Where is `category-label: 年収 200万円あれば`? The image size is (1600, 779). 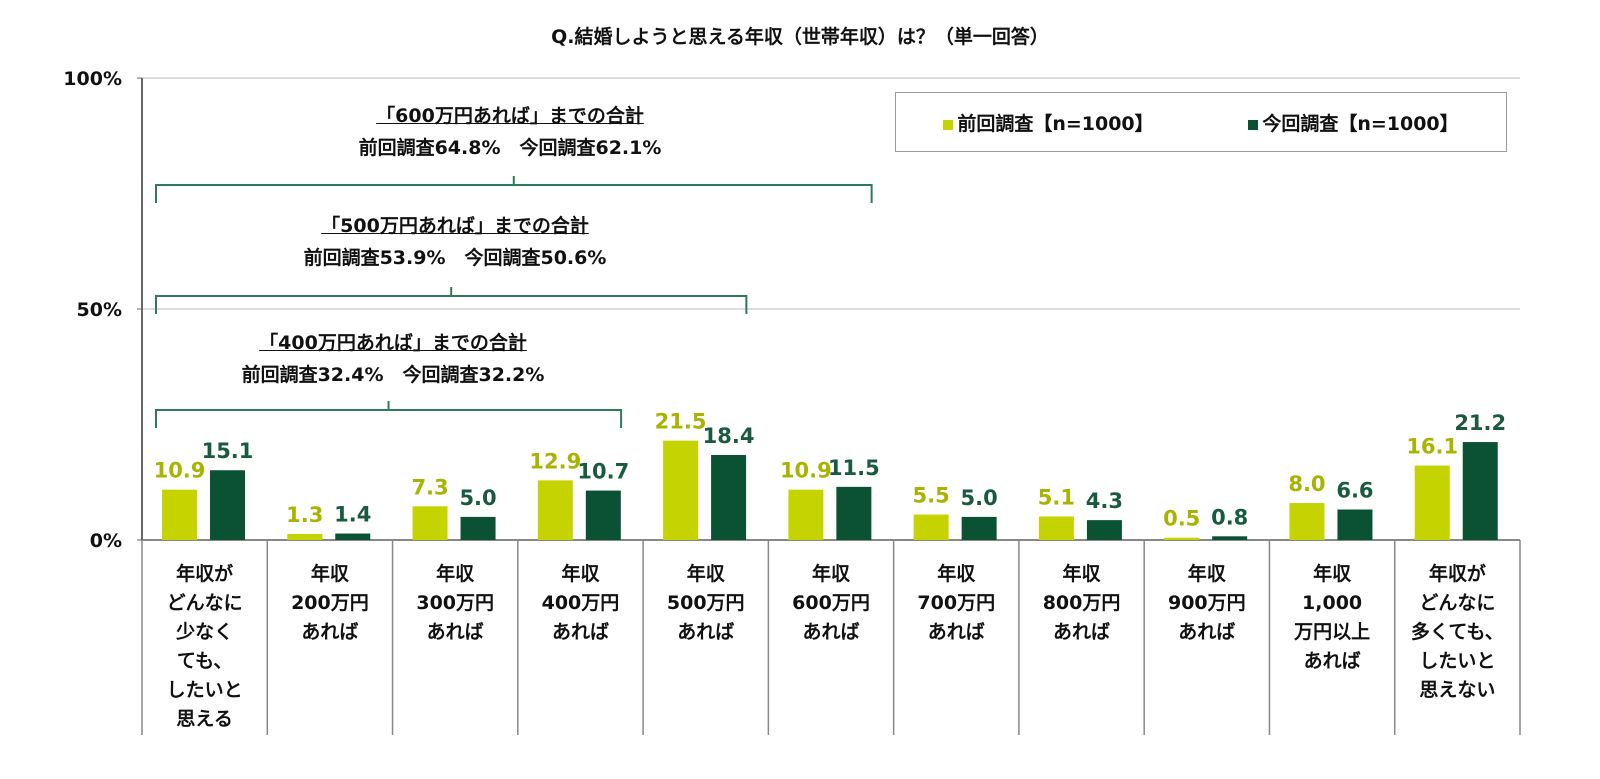 category-label: 年収 200万円あれば is located at coordinates (330, 602).